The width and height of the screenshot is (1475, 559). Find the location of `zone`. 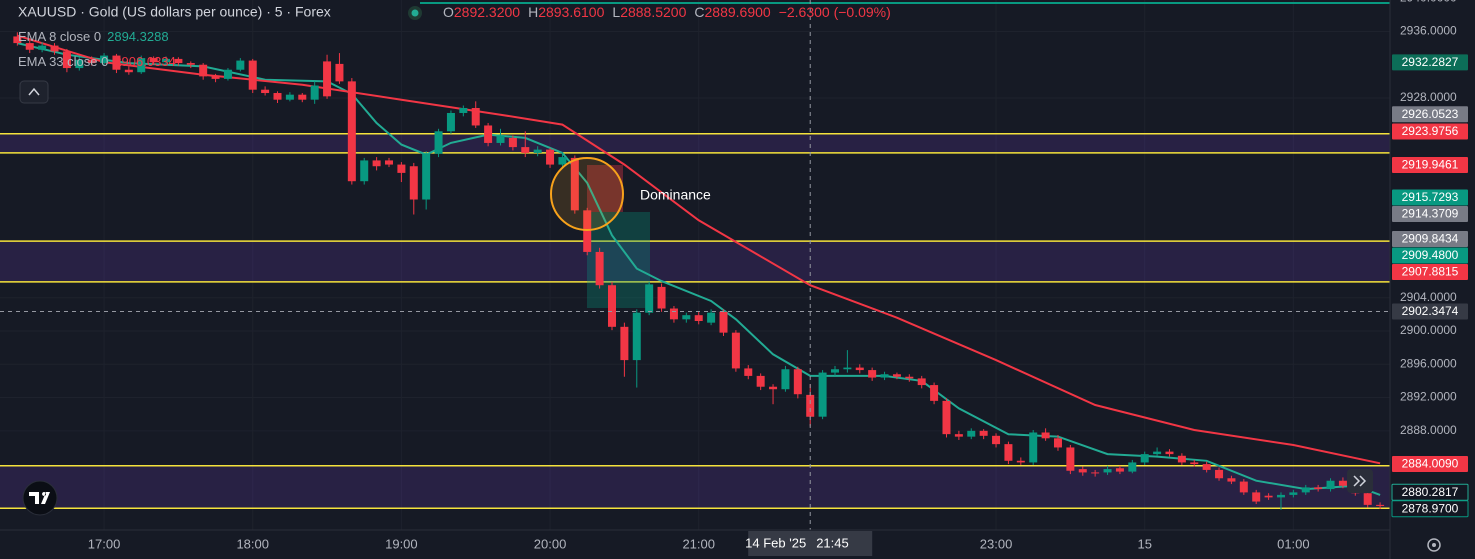

zone is located at coordinates (695, 261).